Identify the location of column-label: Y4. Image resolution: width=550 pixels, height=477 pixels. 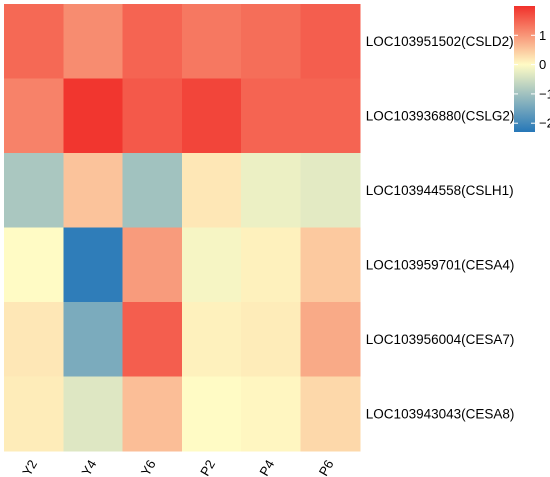
(89, 467).